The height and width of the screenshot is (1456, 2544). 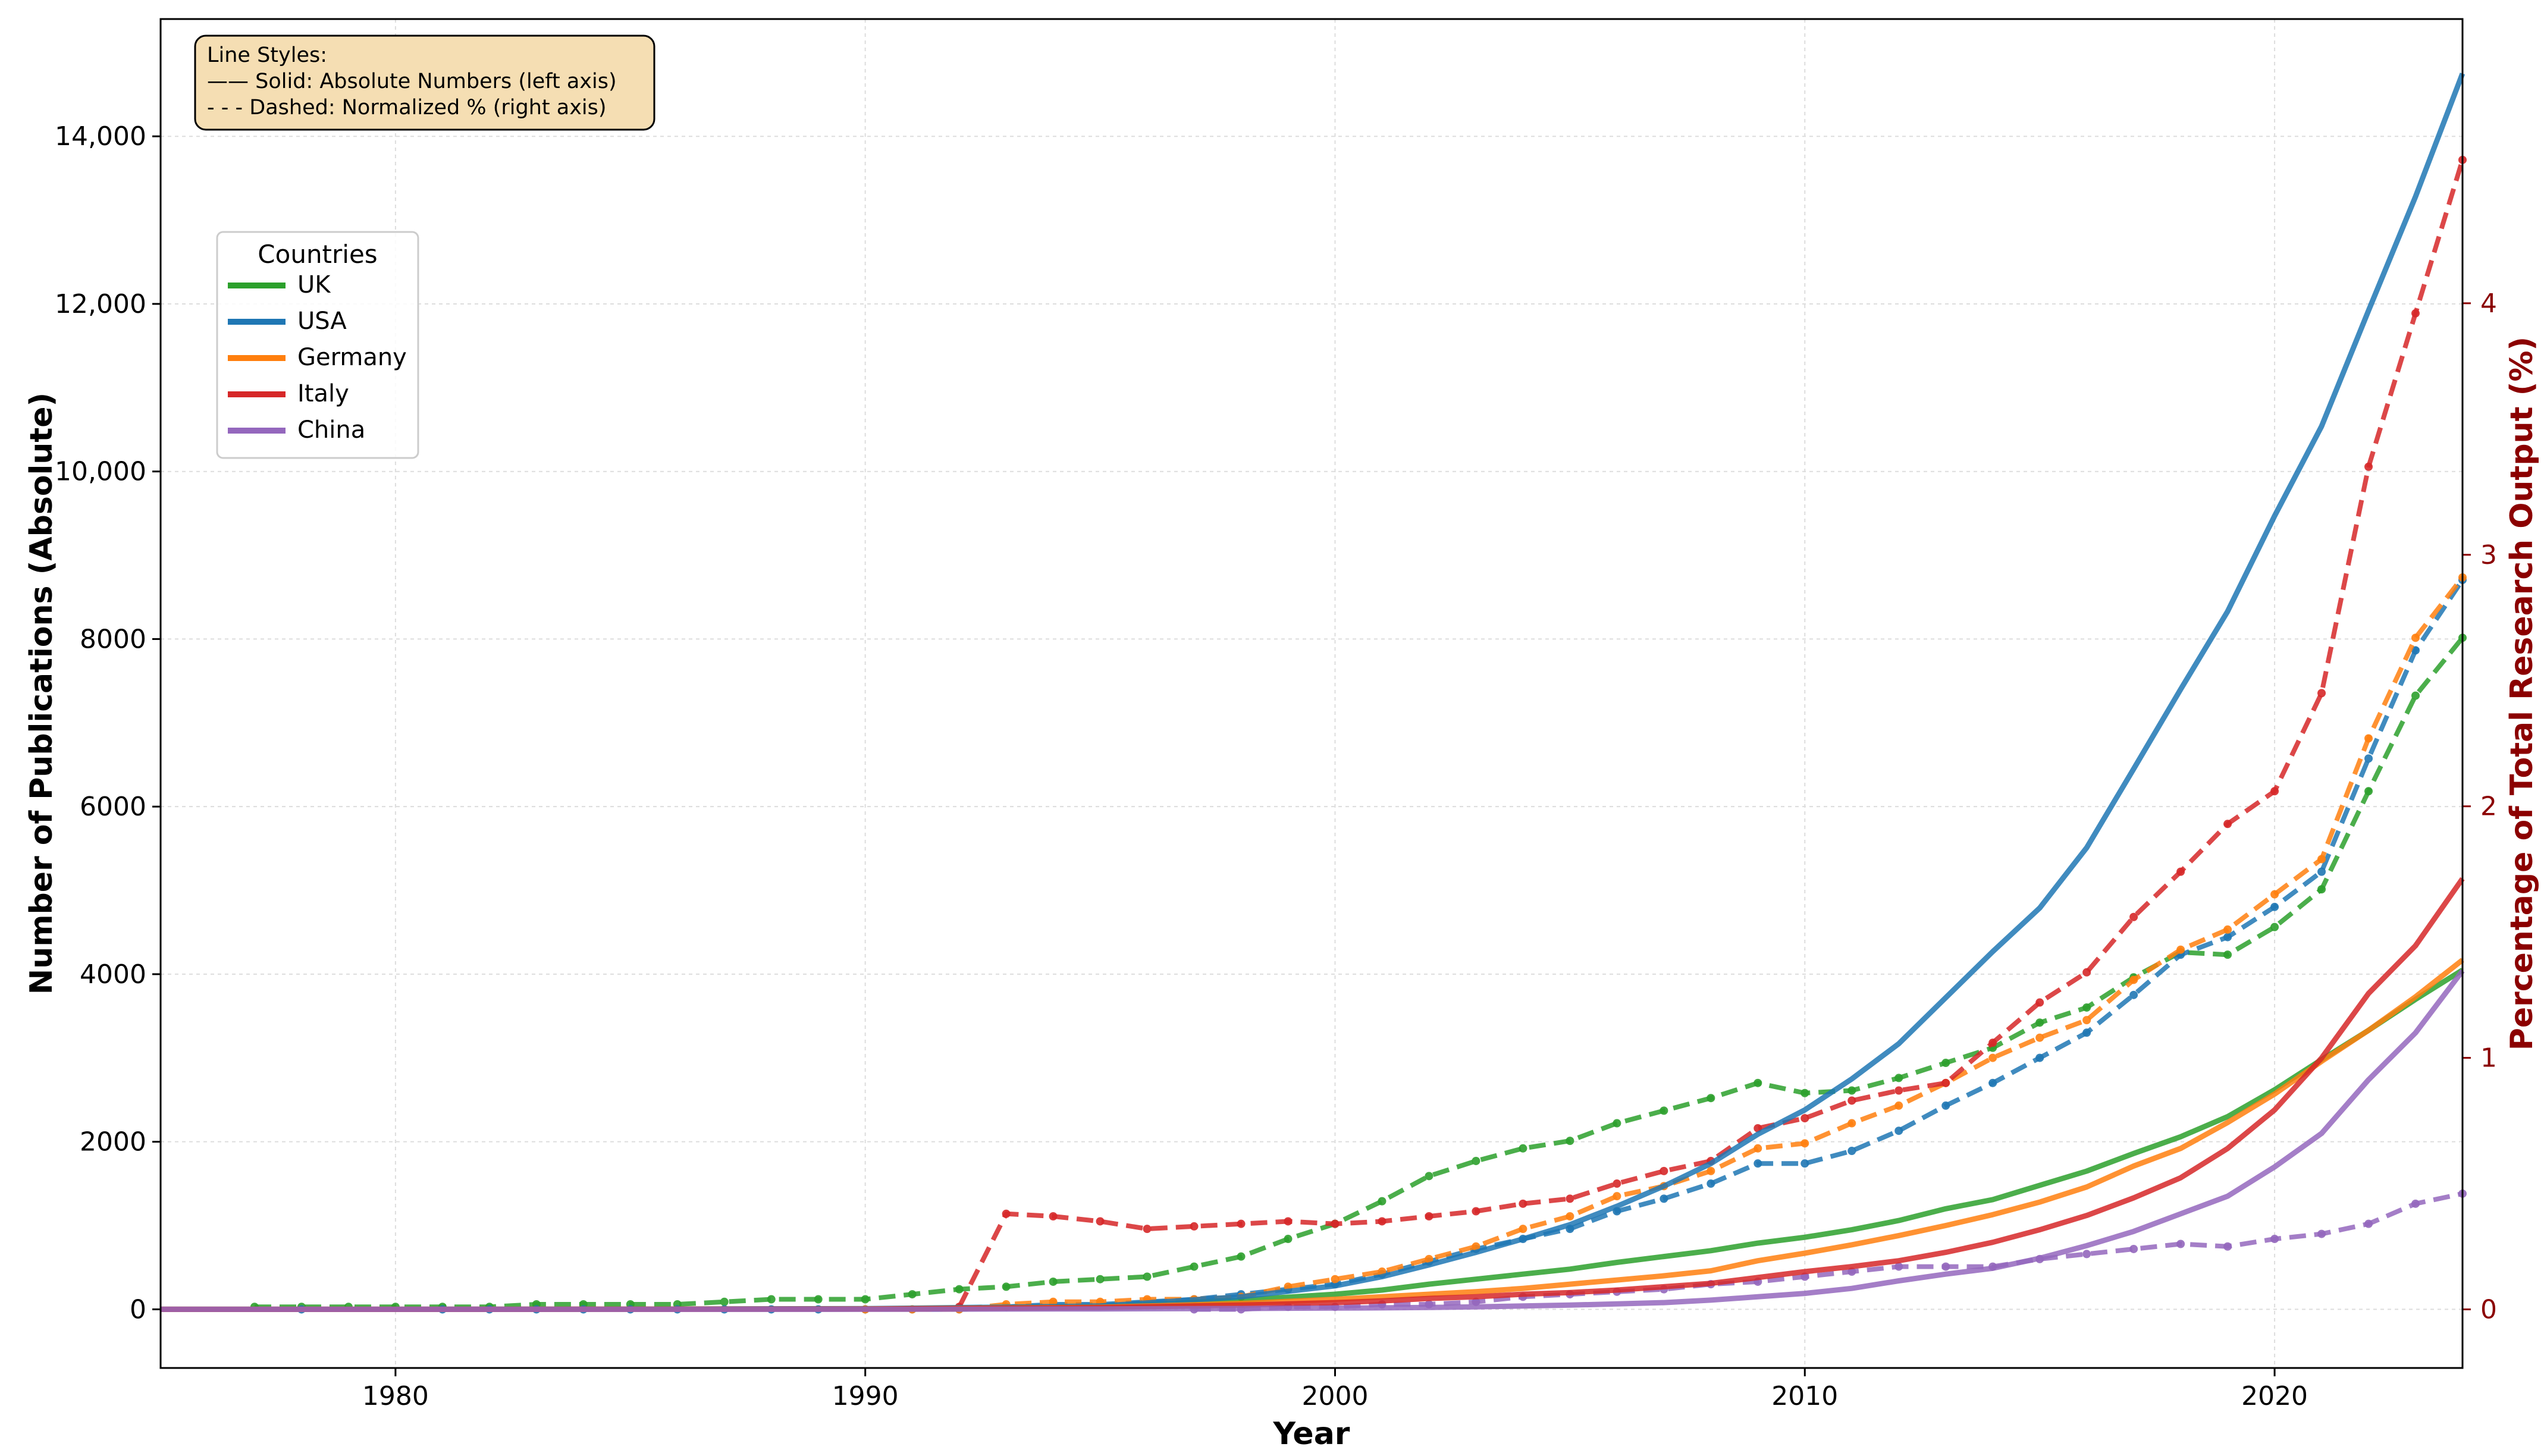 I want to click on y-axis-left-title: Number of Publications (Absolute), so click(x=42, y=693).